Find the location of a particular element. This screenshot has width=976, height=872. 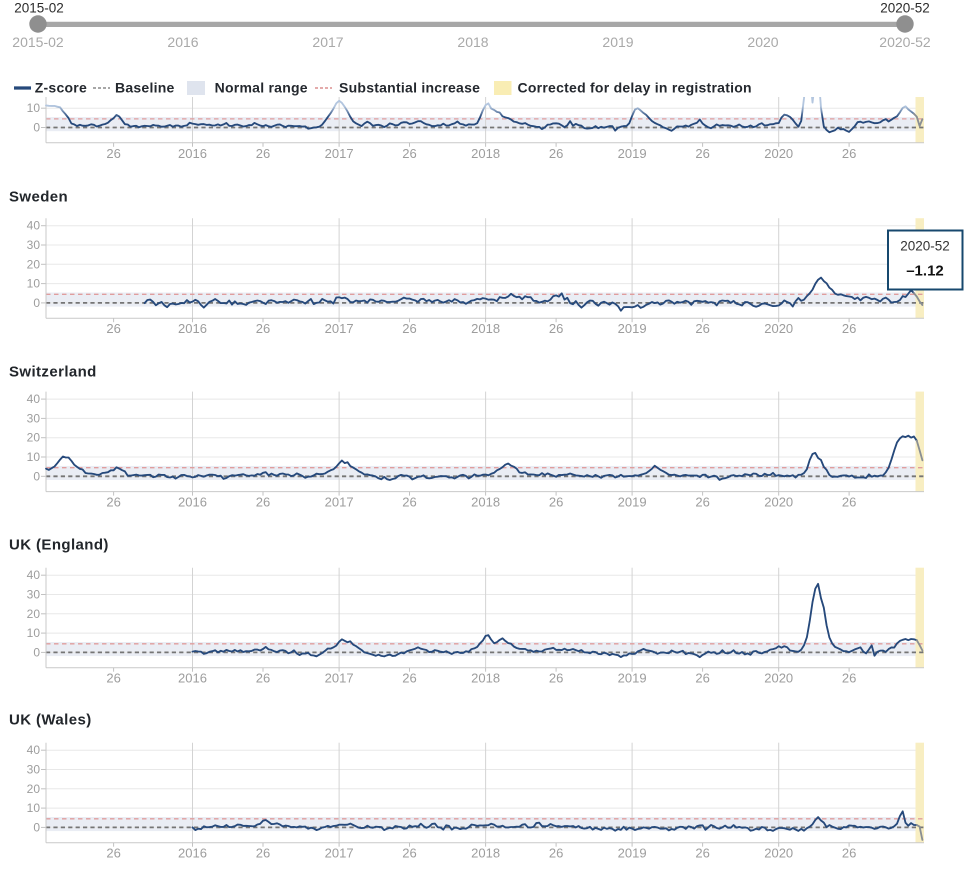

svg-text: –1.12 is located at coordinates (925, 271).